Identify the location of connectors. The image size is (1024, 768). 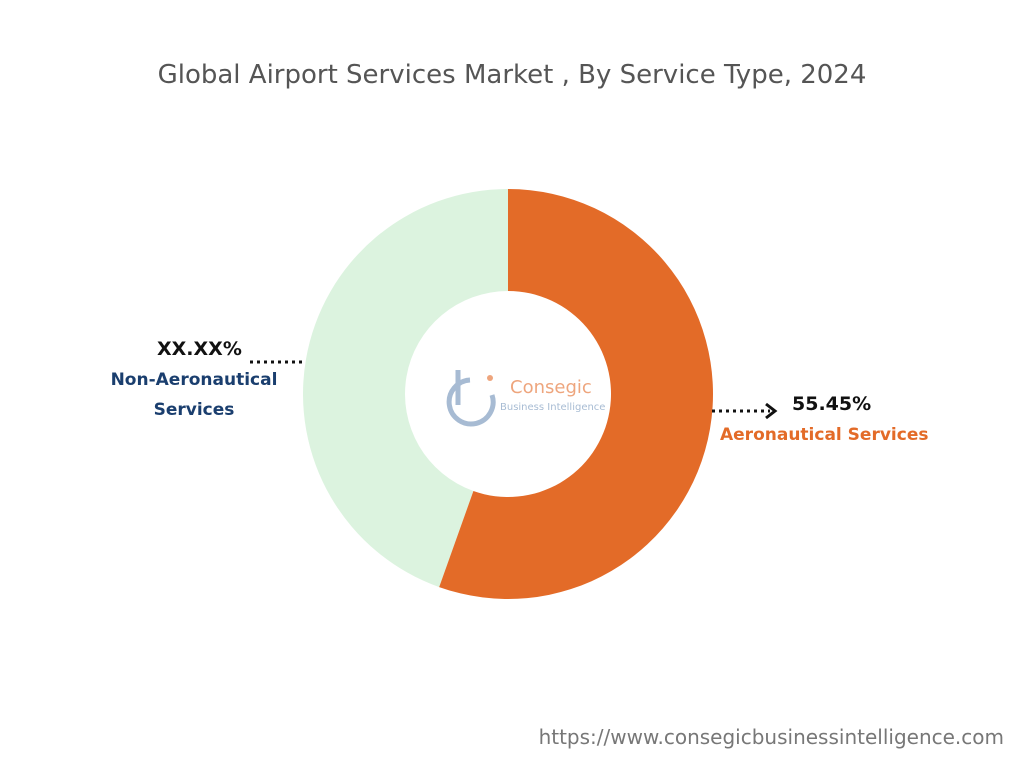
(510, 386).